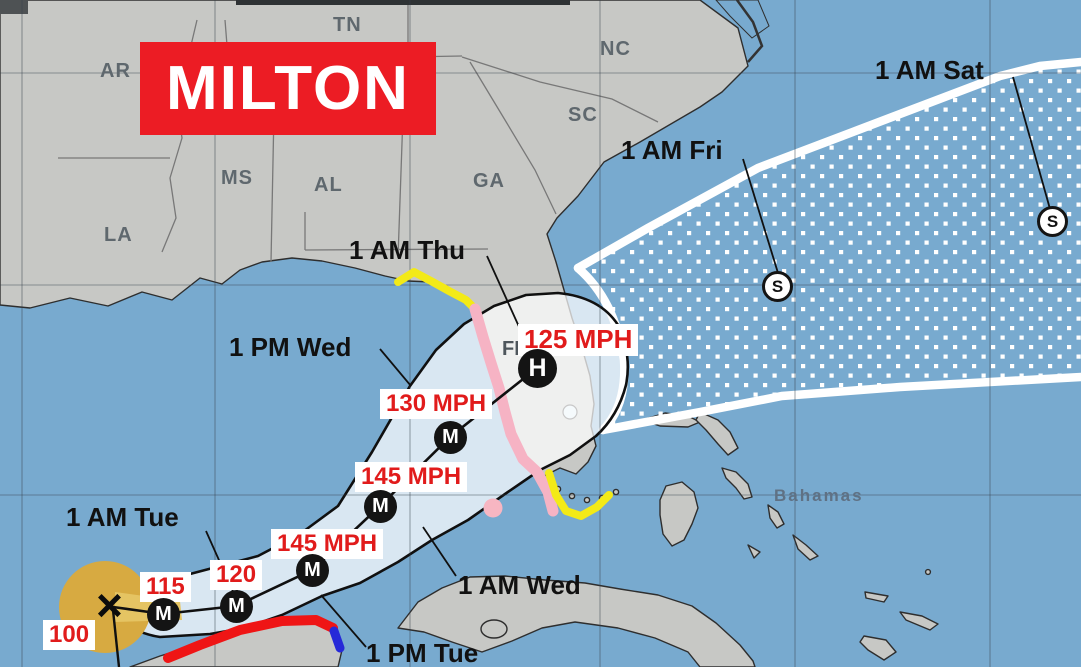  Describe the element at coordinates (754, 551) in the screenshot. I see `land-exuma` at that location.